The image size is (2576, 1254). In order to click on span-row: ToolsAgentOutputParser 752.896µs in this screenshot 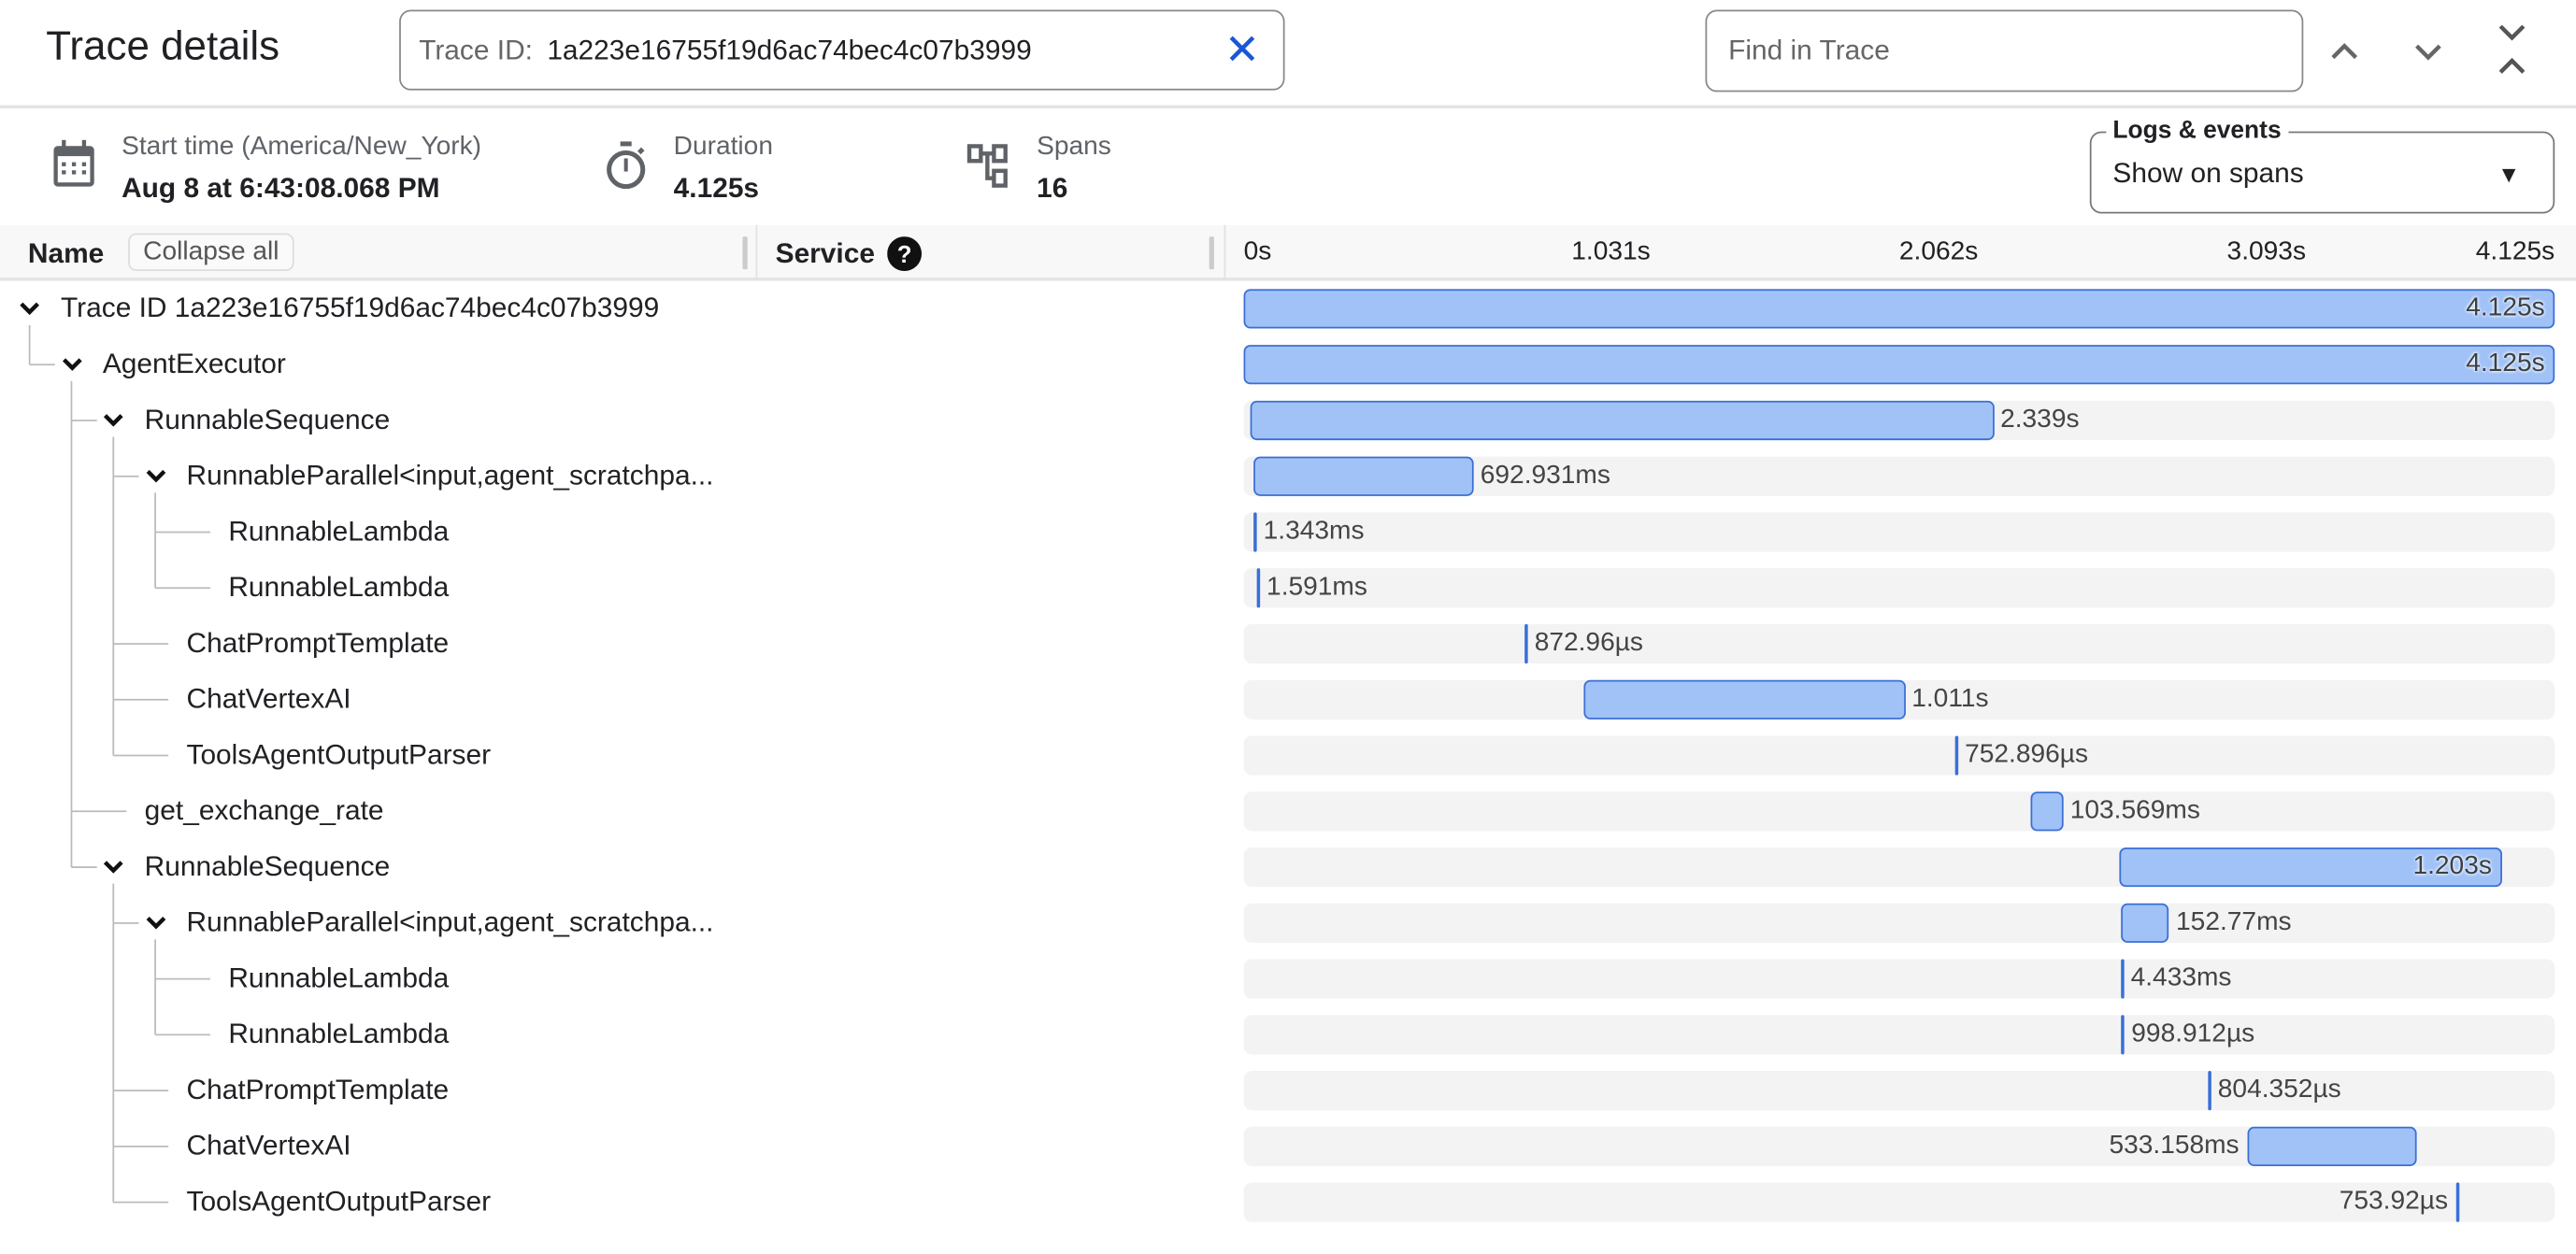, I will do `click(1288, 756)`.